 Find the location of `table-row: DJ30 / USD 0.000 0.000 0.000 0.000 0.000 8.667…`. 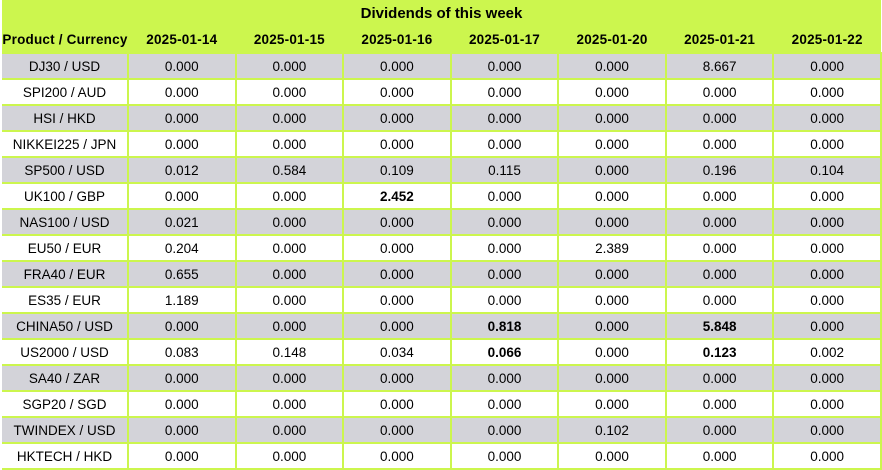

table-row: DJ30 / USD 0.000 0.000 0.000 0.000 0.000 8.667… is located at coordinates (442, 66).